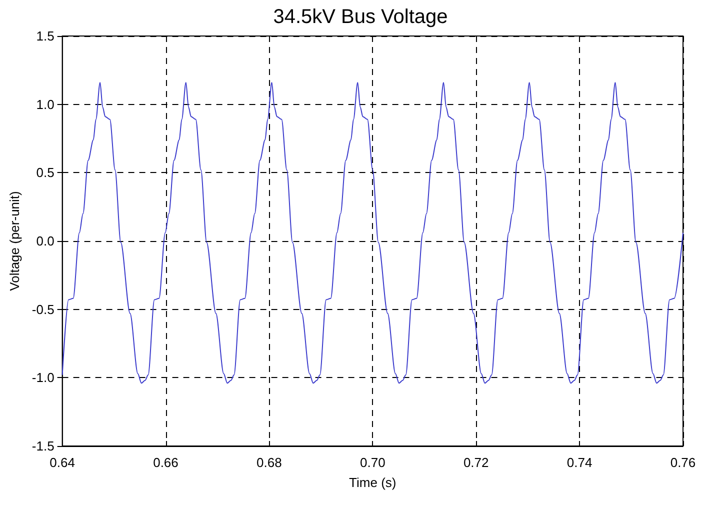 Image resolution: width=721 pixels, height=519 pixels. What do you see at coordinates (360, 17) in the screenshot?
I see `chart-title: 34.5kV Bus Voltage` at bounding box center [360, 17].